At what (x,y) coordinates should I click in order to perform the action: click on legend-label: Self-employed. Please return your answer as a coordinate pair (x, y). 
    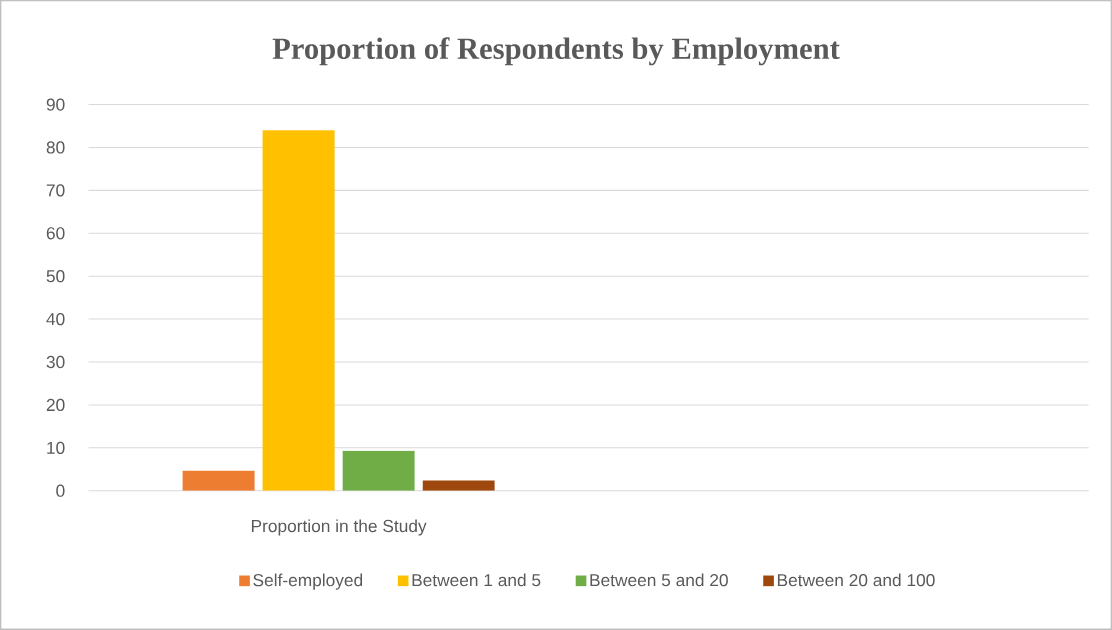
    Looking at the image, I should click on (308, 581).